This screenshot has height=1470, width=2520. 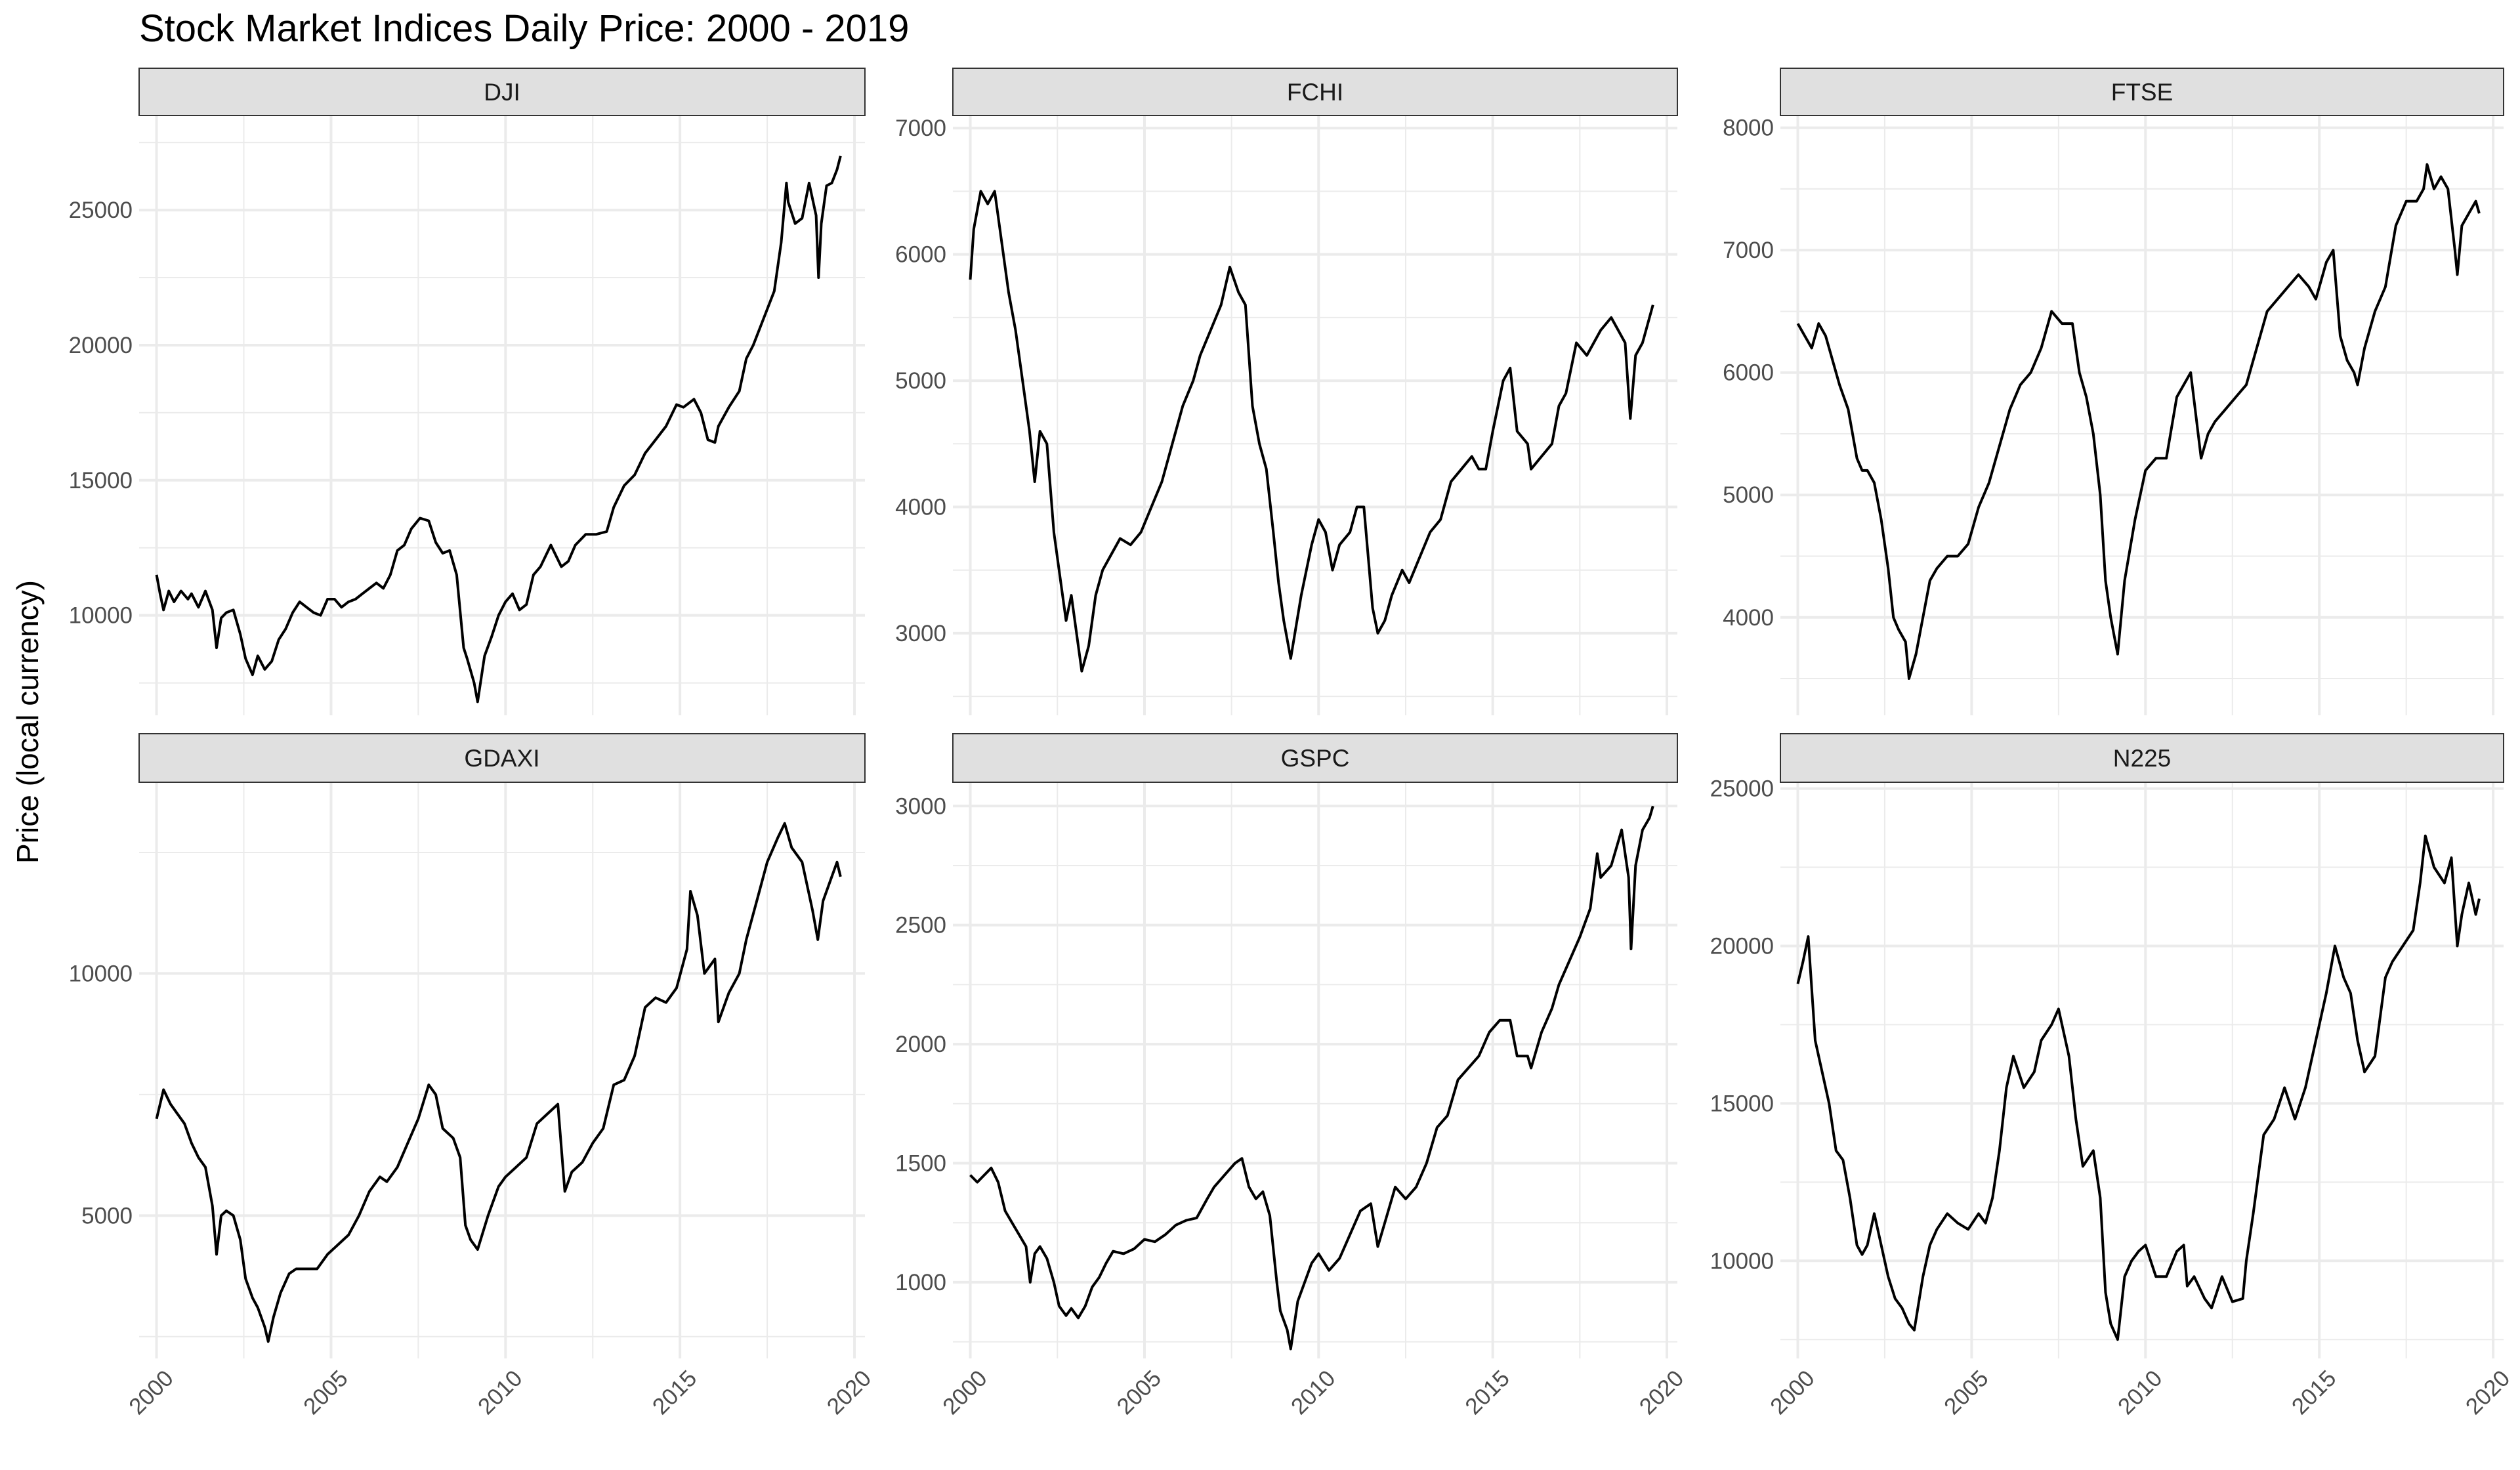 I want to click on series-line-fchi, so click(x=1311, y=431).